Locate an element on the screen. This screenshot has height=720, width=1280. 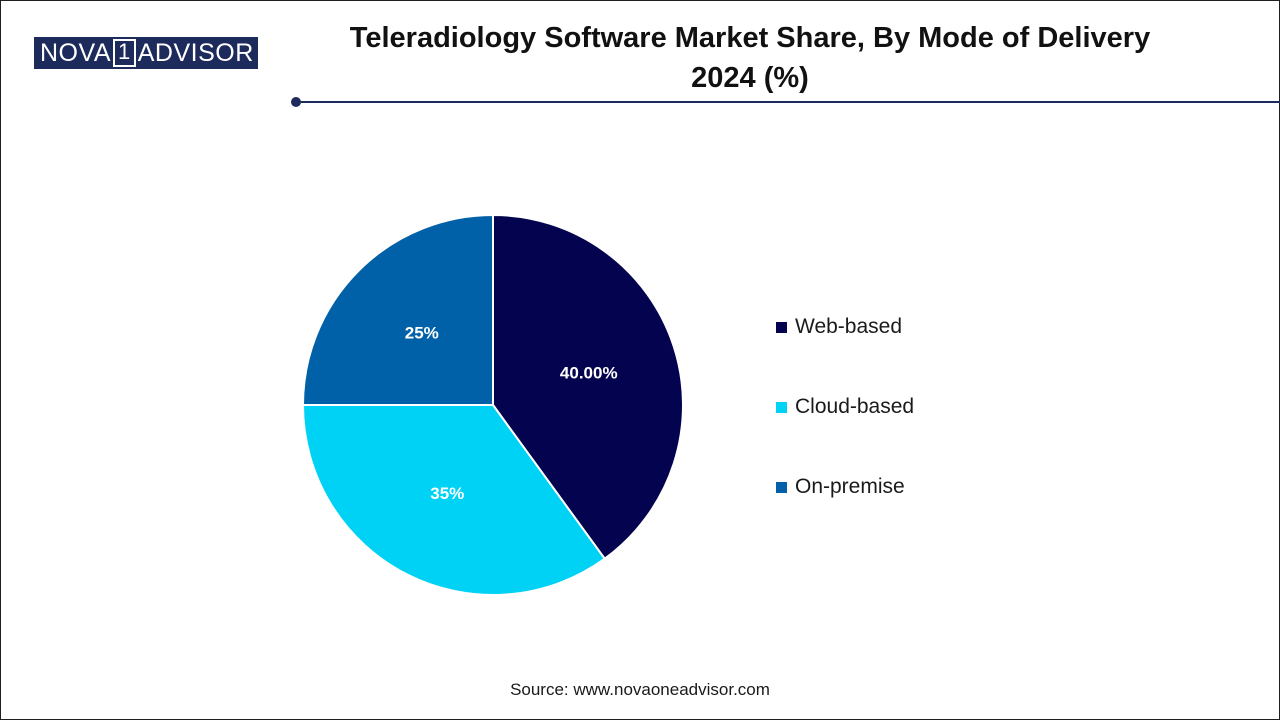
brand-logo: NOVA 1 ADVISOR is located at coordinates (146, 53).